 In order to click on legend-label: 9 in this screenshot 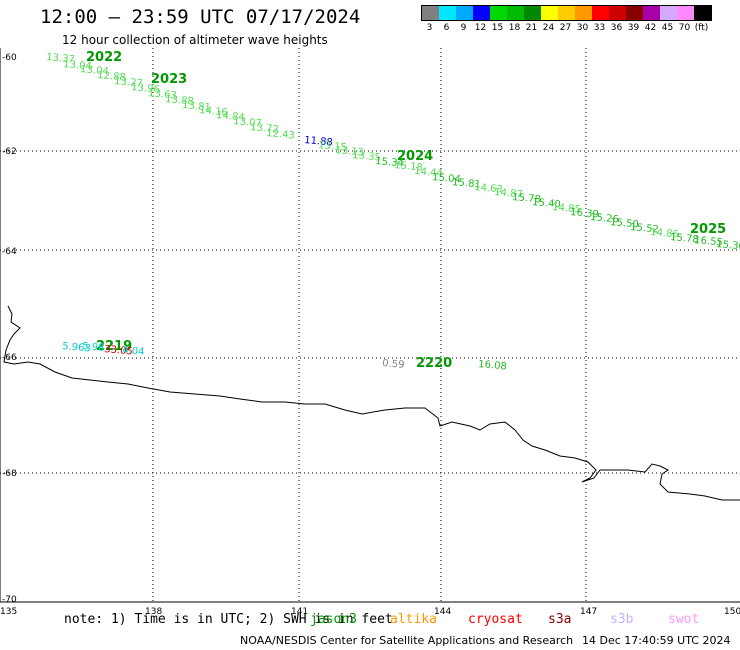, I will do `click(463, 28)`.